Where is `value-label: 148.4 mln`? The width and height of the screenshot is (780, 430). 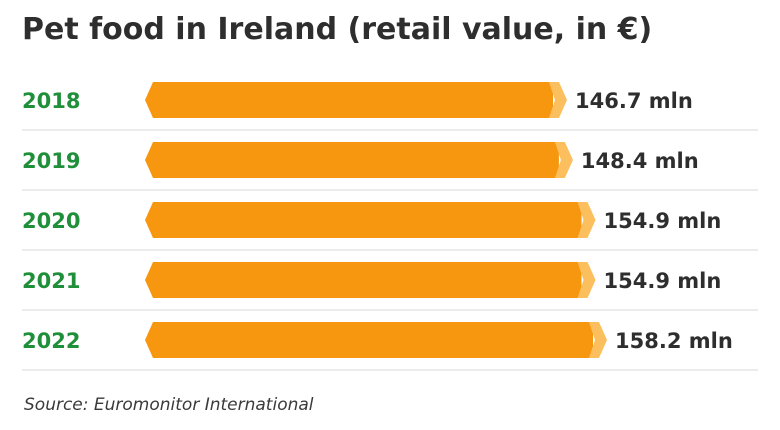 value-label: 148.4 mln is located at coordinates (640, 161).